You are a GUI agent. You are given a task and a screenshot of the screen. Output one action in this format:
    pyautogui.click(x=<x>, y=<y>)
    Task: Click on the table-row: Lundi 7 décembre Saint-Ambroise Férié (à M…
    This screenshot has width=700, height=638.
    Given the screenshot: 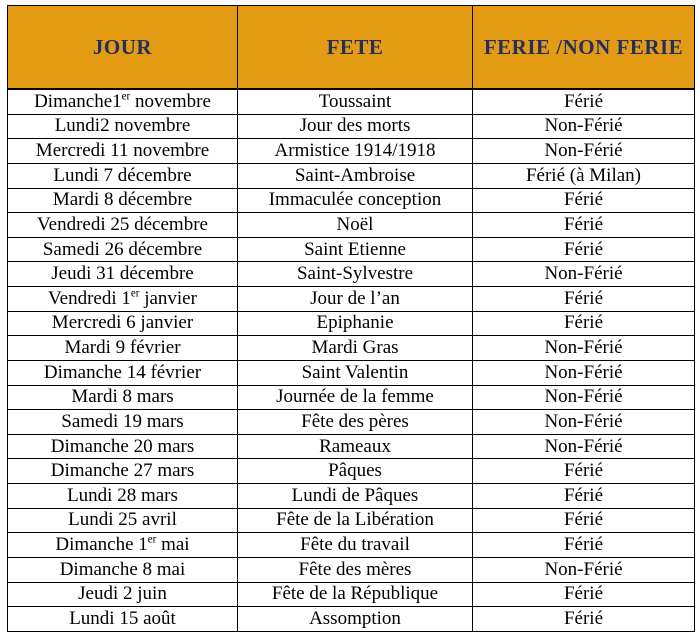 What is the action you would take?
    pyautogui.click(x=351, y=175)
    